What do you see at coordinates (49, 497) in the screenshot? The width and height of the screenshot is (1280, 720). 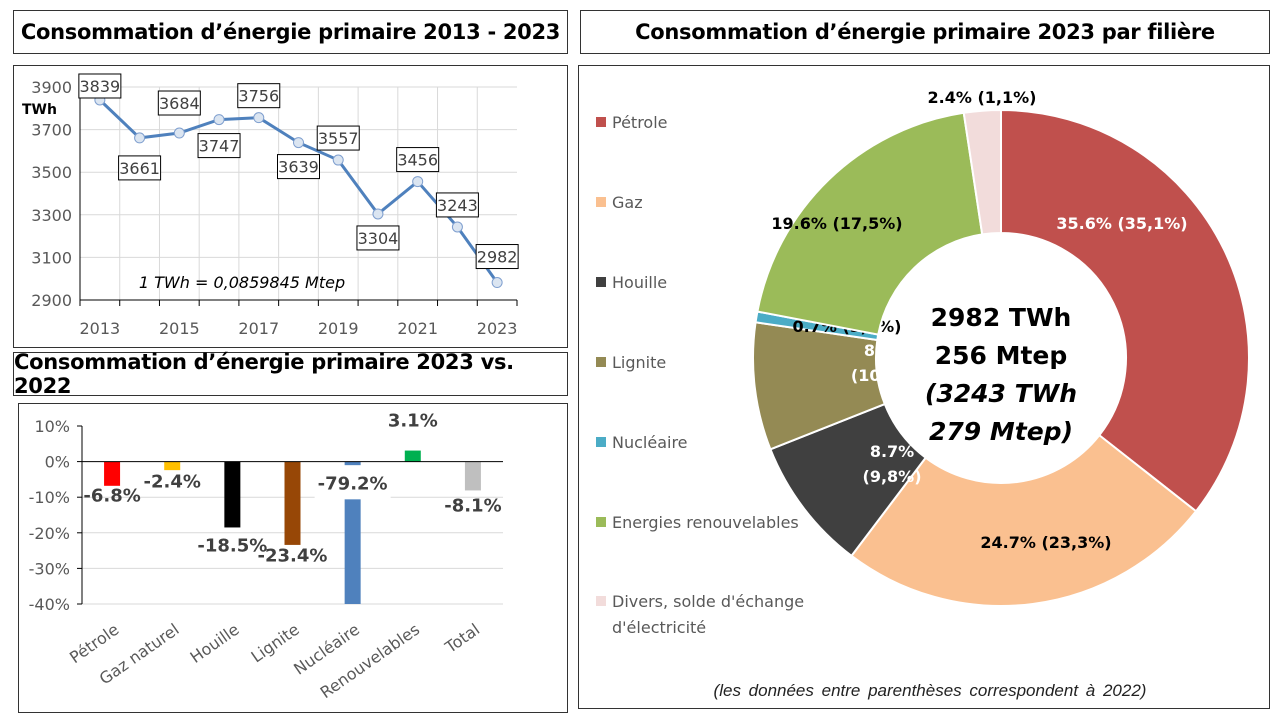 I see `y-tick-label: -10%` at bounding box center [49, 497].